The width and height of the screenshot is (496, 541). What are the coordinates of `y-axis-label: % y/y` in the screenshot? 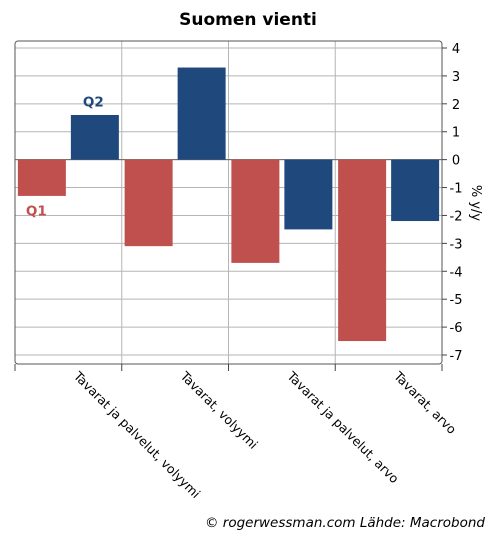 It's located at (475, 203).